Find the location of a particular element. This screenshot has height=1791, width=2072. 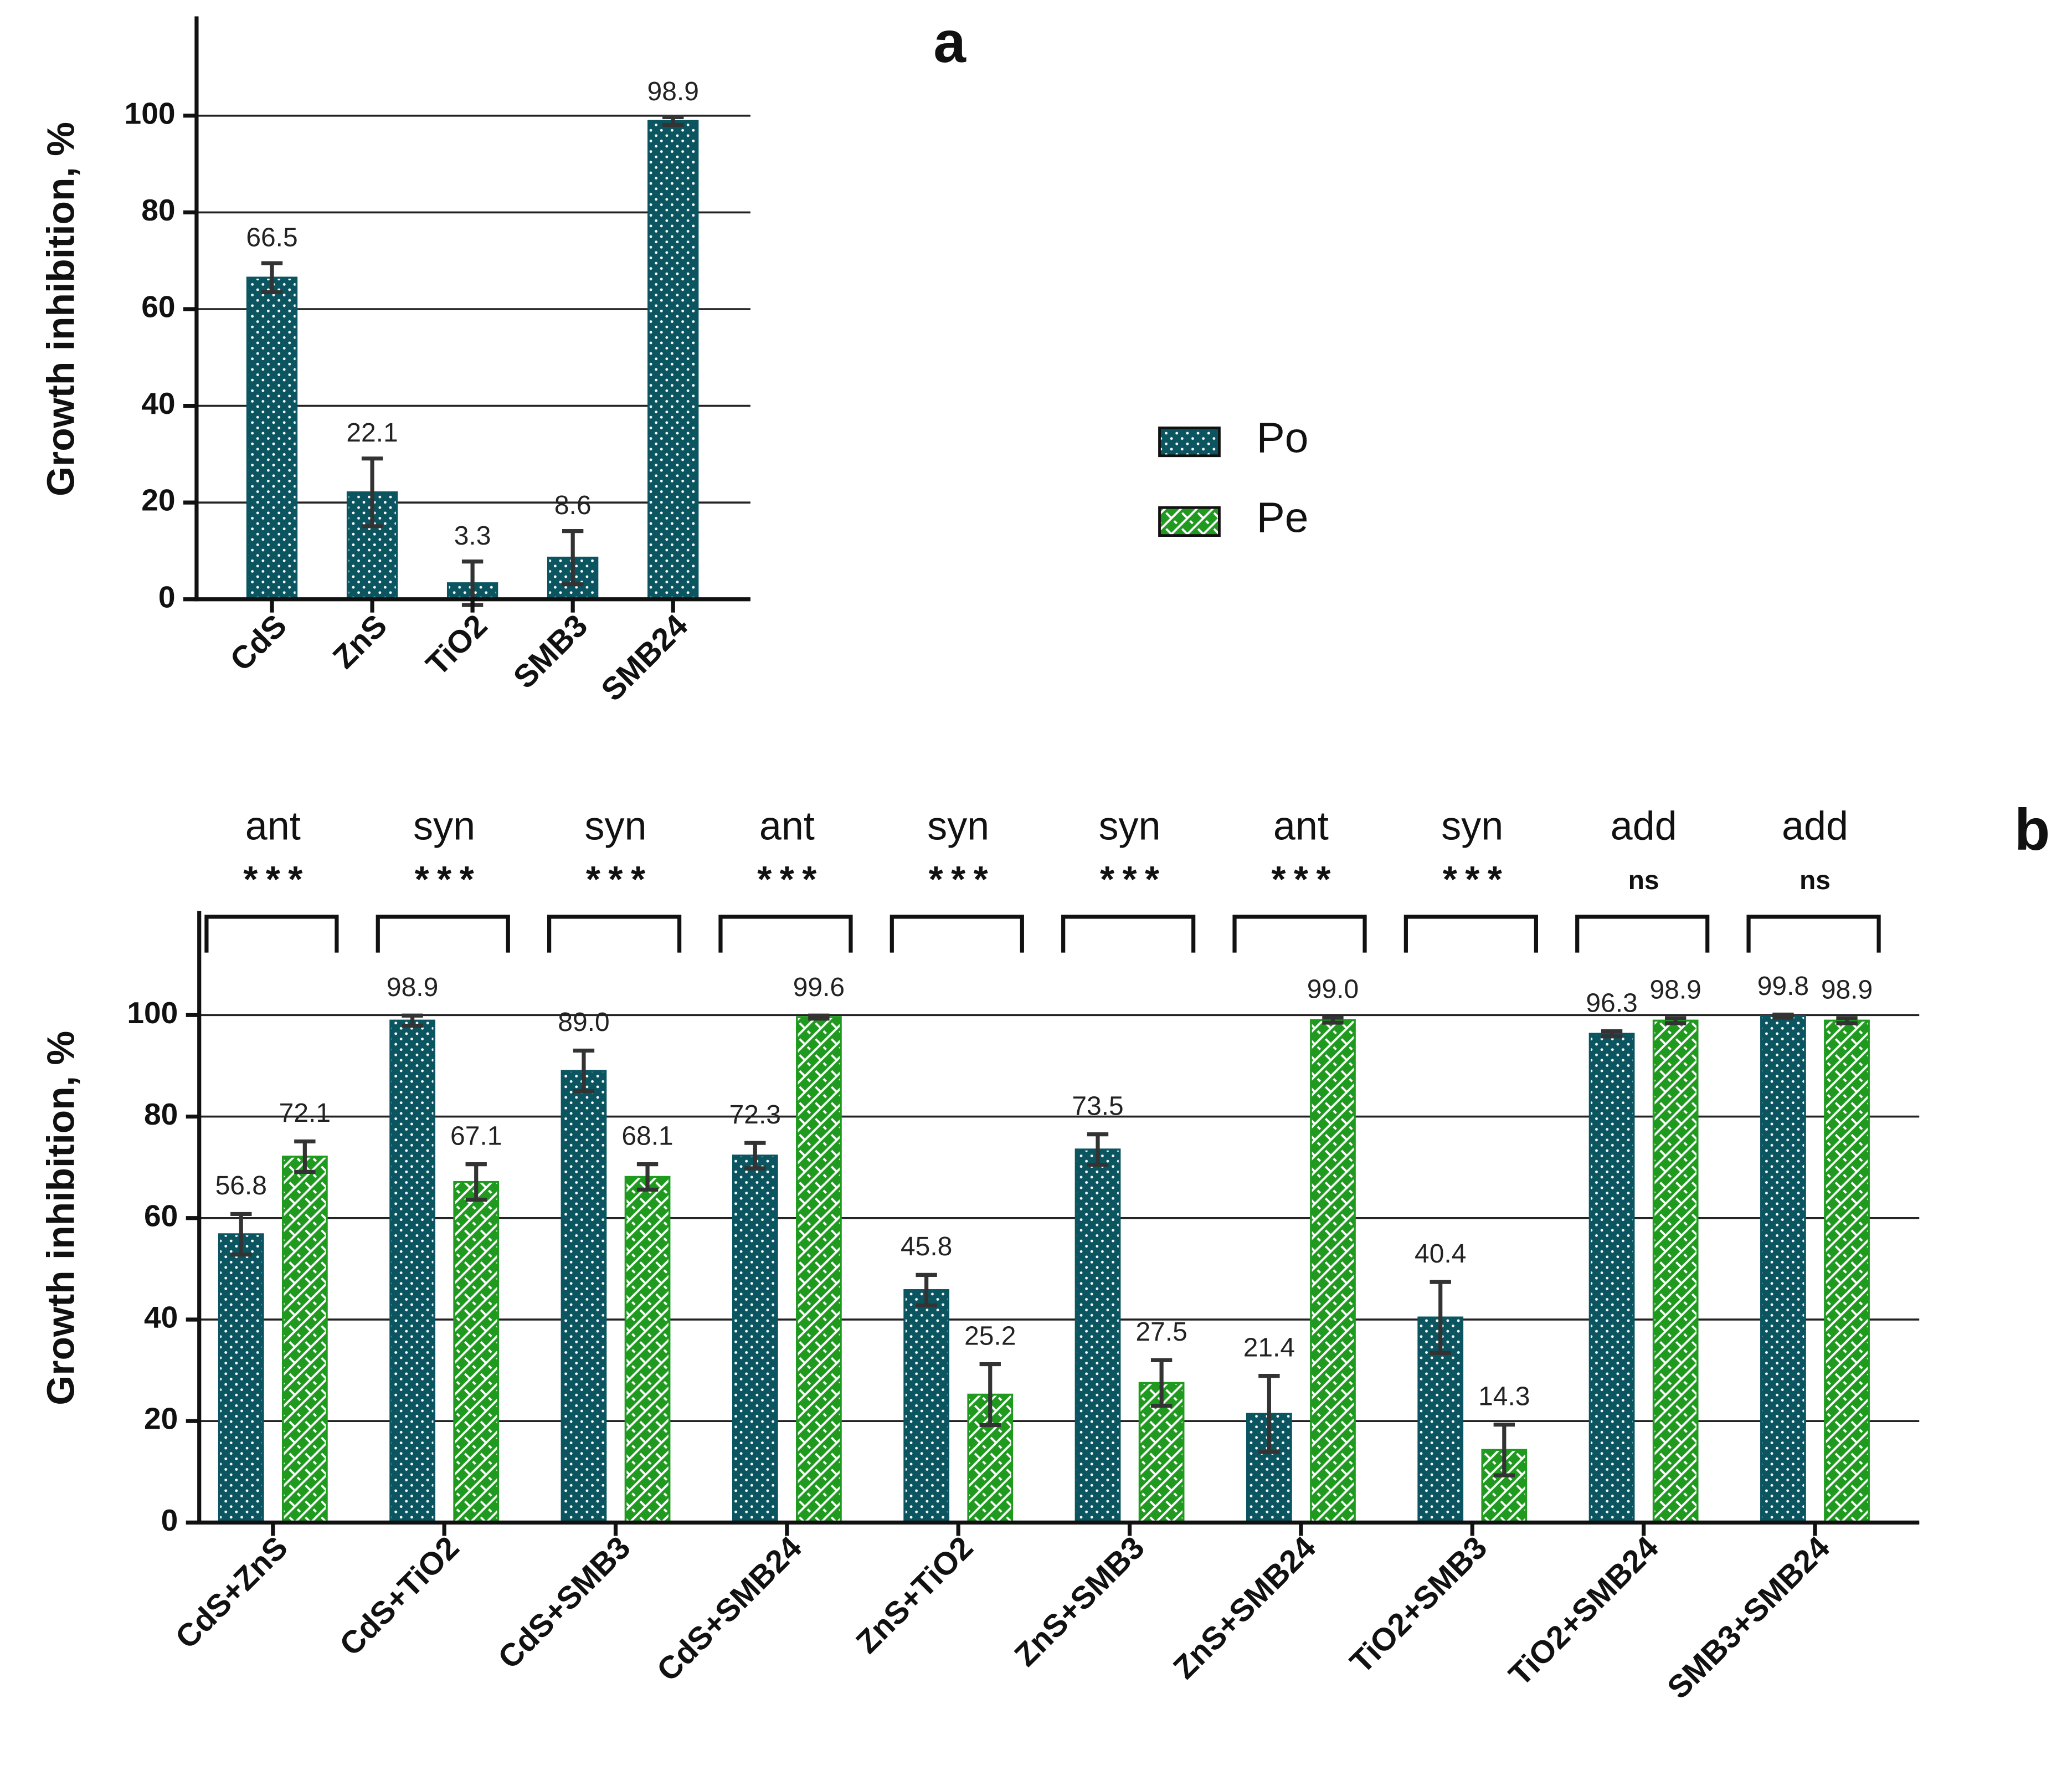

y-tick-label: 0 is located at coordinates (169, 1520).